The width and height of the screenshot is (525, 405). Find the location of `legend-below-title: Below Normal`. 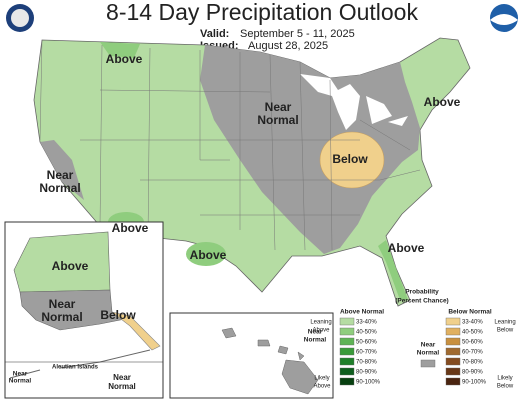

legend-below-title: Below Normal is located at coordinates (470, 312).